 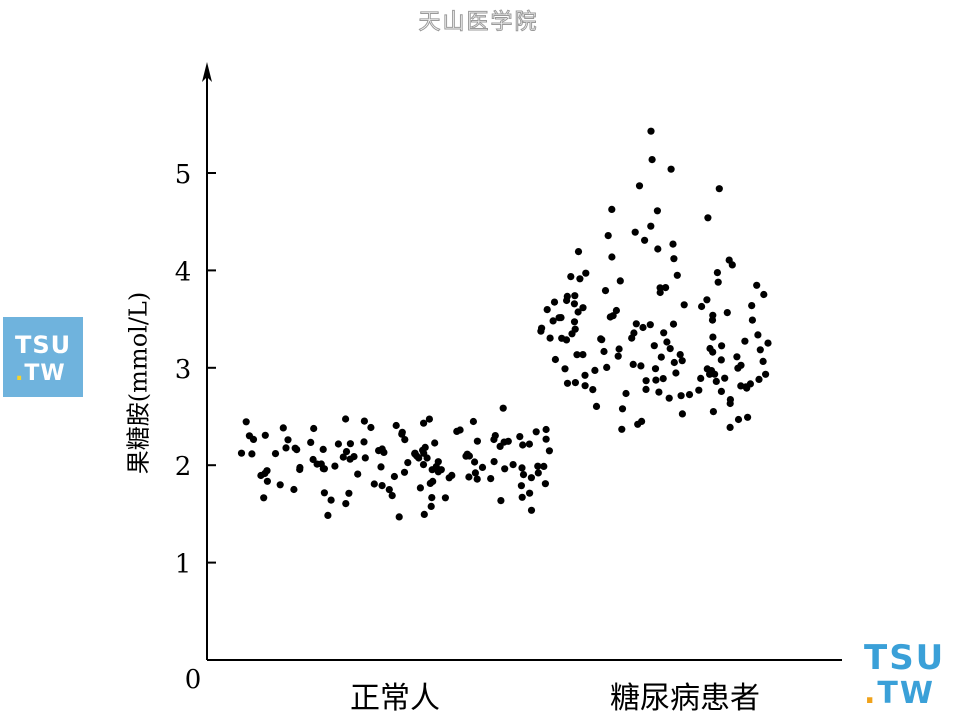 I want to click on logo-left-tw: TW, so click(x=45, y=373).